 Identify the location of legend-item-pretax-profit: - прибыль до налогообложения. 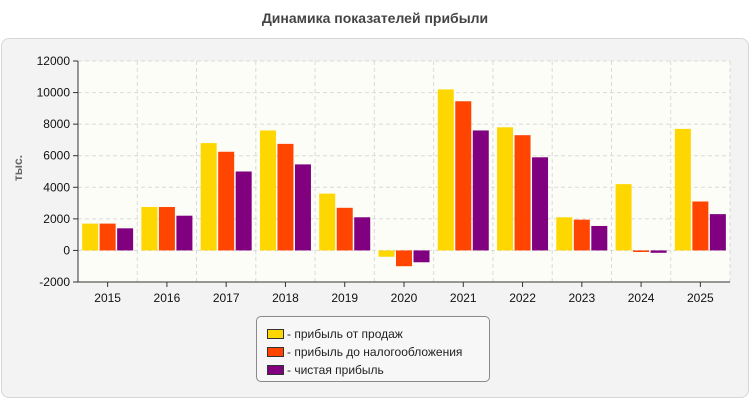
(378, 352).